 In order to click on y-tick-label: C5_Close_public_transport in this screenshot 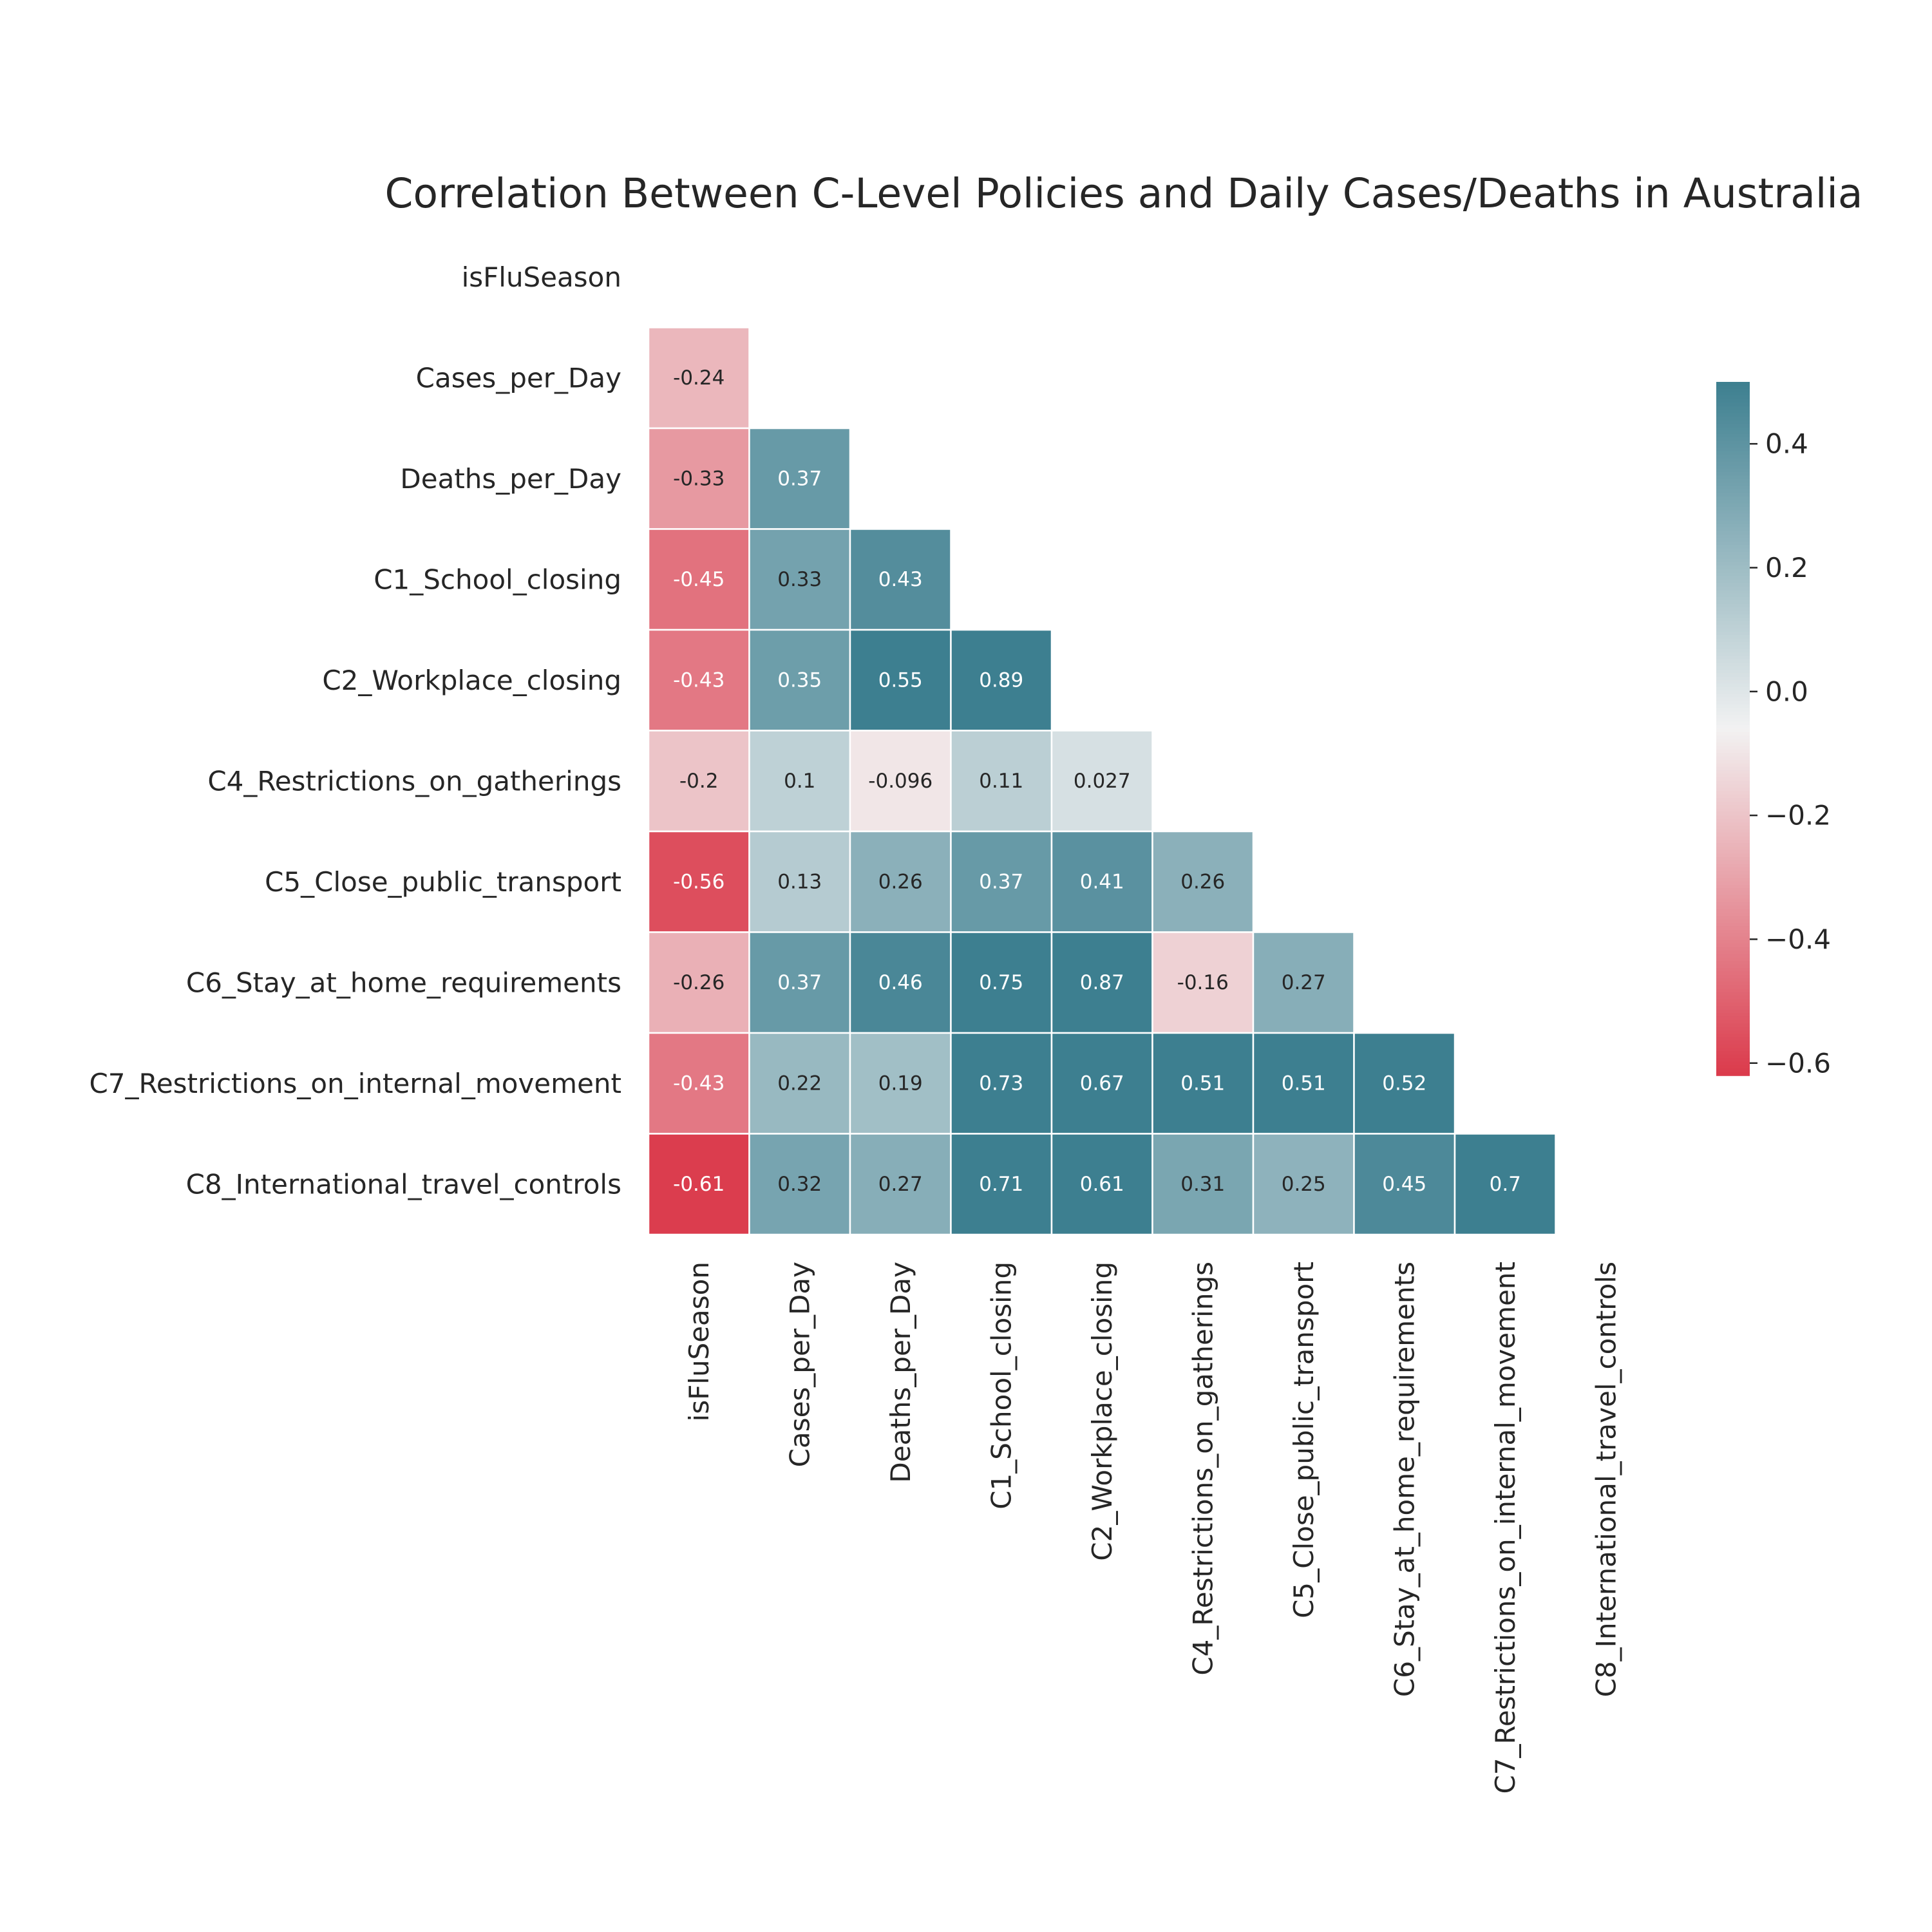, I will do `click(443, 882)`.